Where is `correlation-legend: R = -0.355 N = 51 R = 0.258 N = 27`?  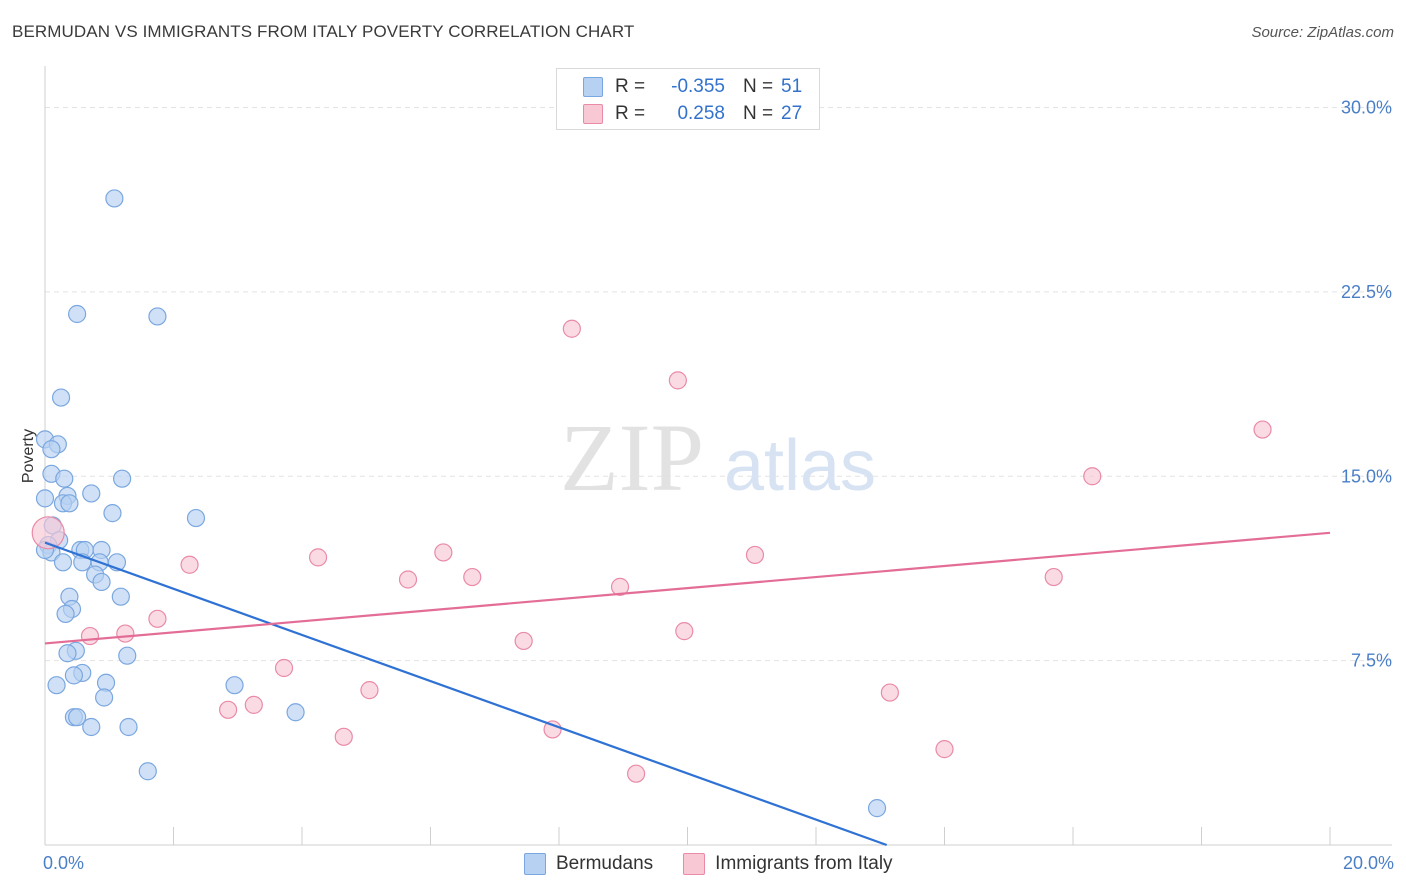
correlation-legend: R = -0.355 N = 51 R = 0.258 N = 27 is located at coordinates (688, 99).